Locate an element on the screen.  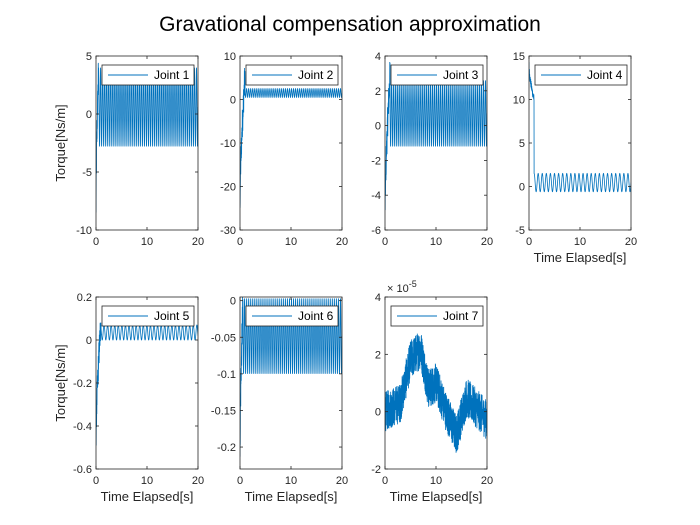
subplot-2: 0 10 20 -30 -20 -10 0 10 Joint 2 is located at coordinates (284, 149).